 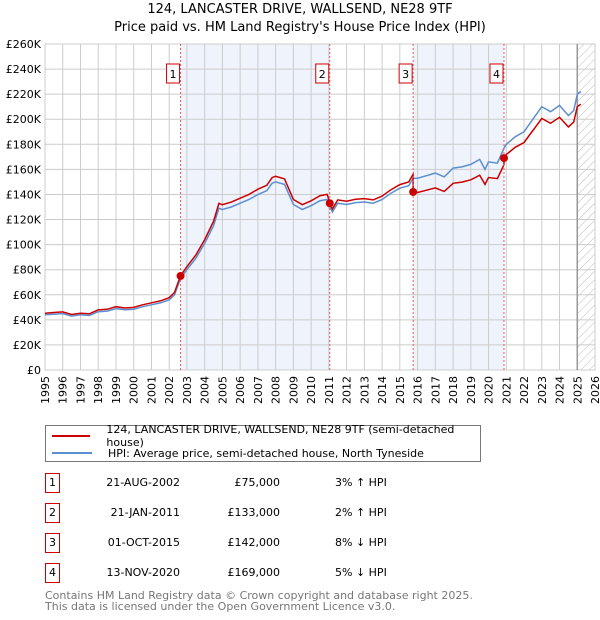 What do you see at coordinates (24, 144) in the screenshot?
I see `y-tick-label: £180K` at bounding box center [24, 144].